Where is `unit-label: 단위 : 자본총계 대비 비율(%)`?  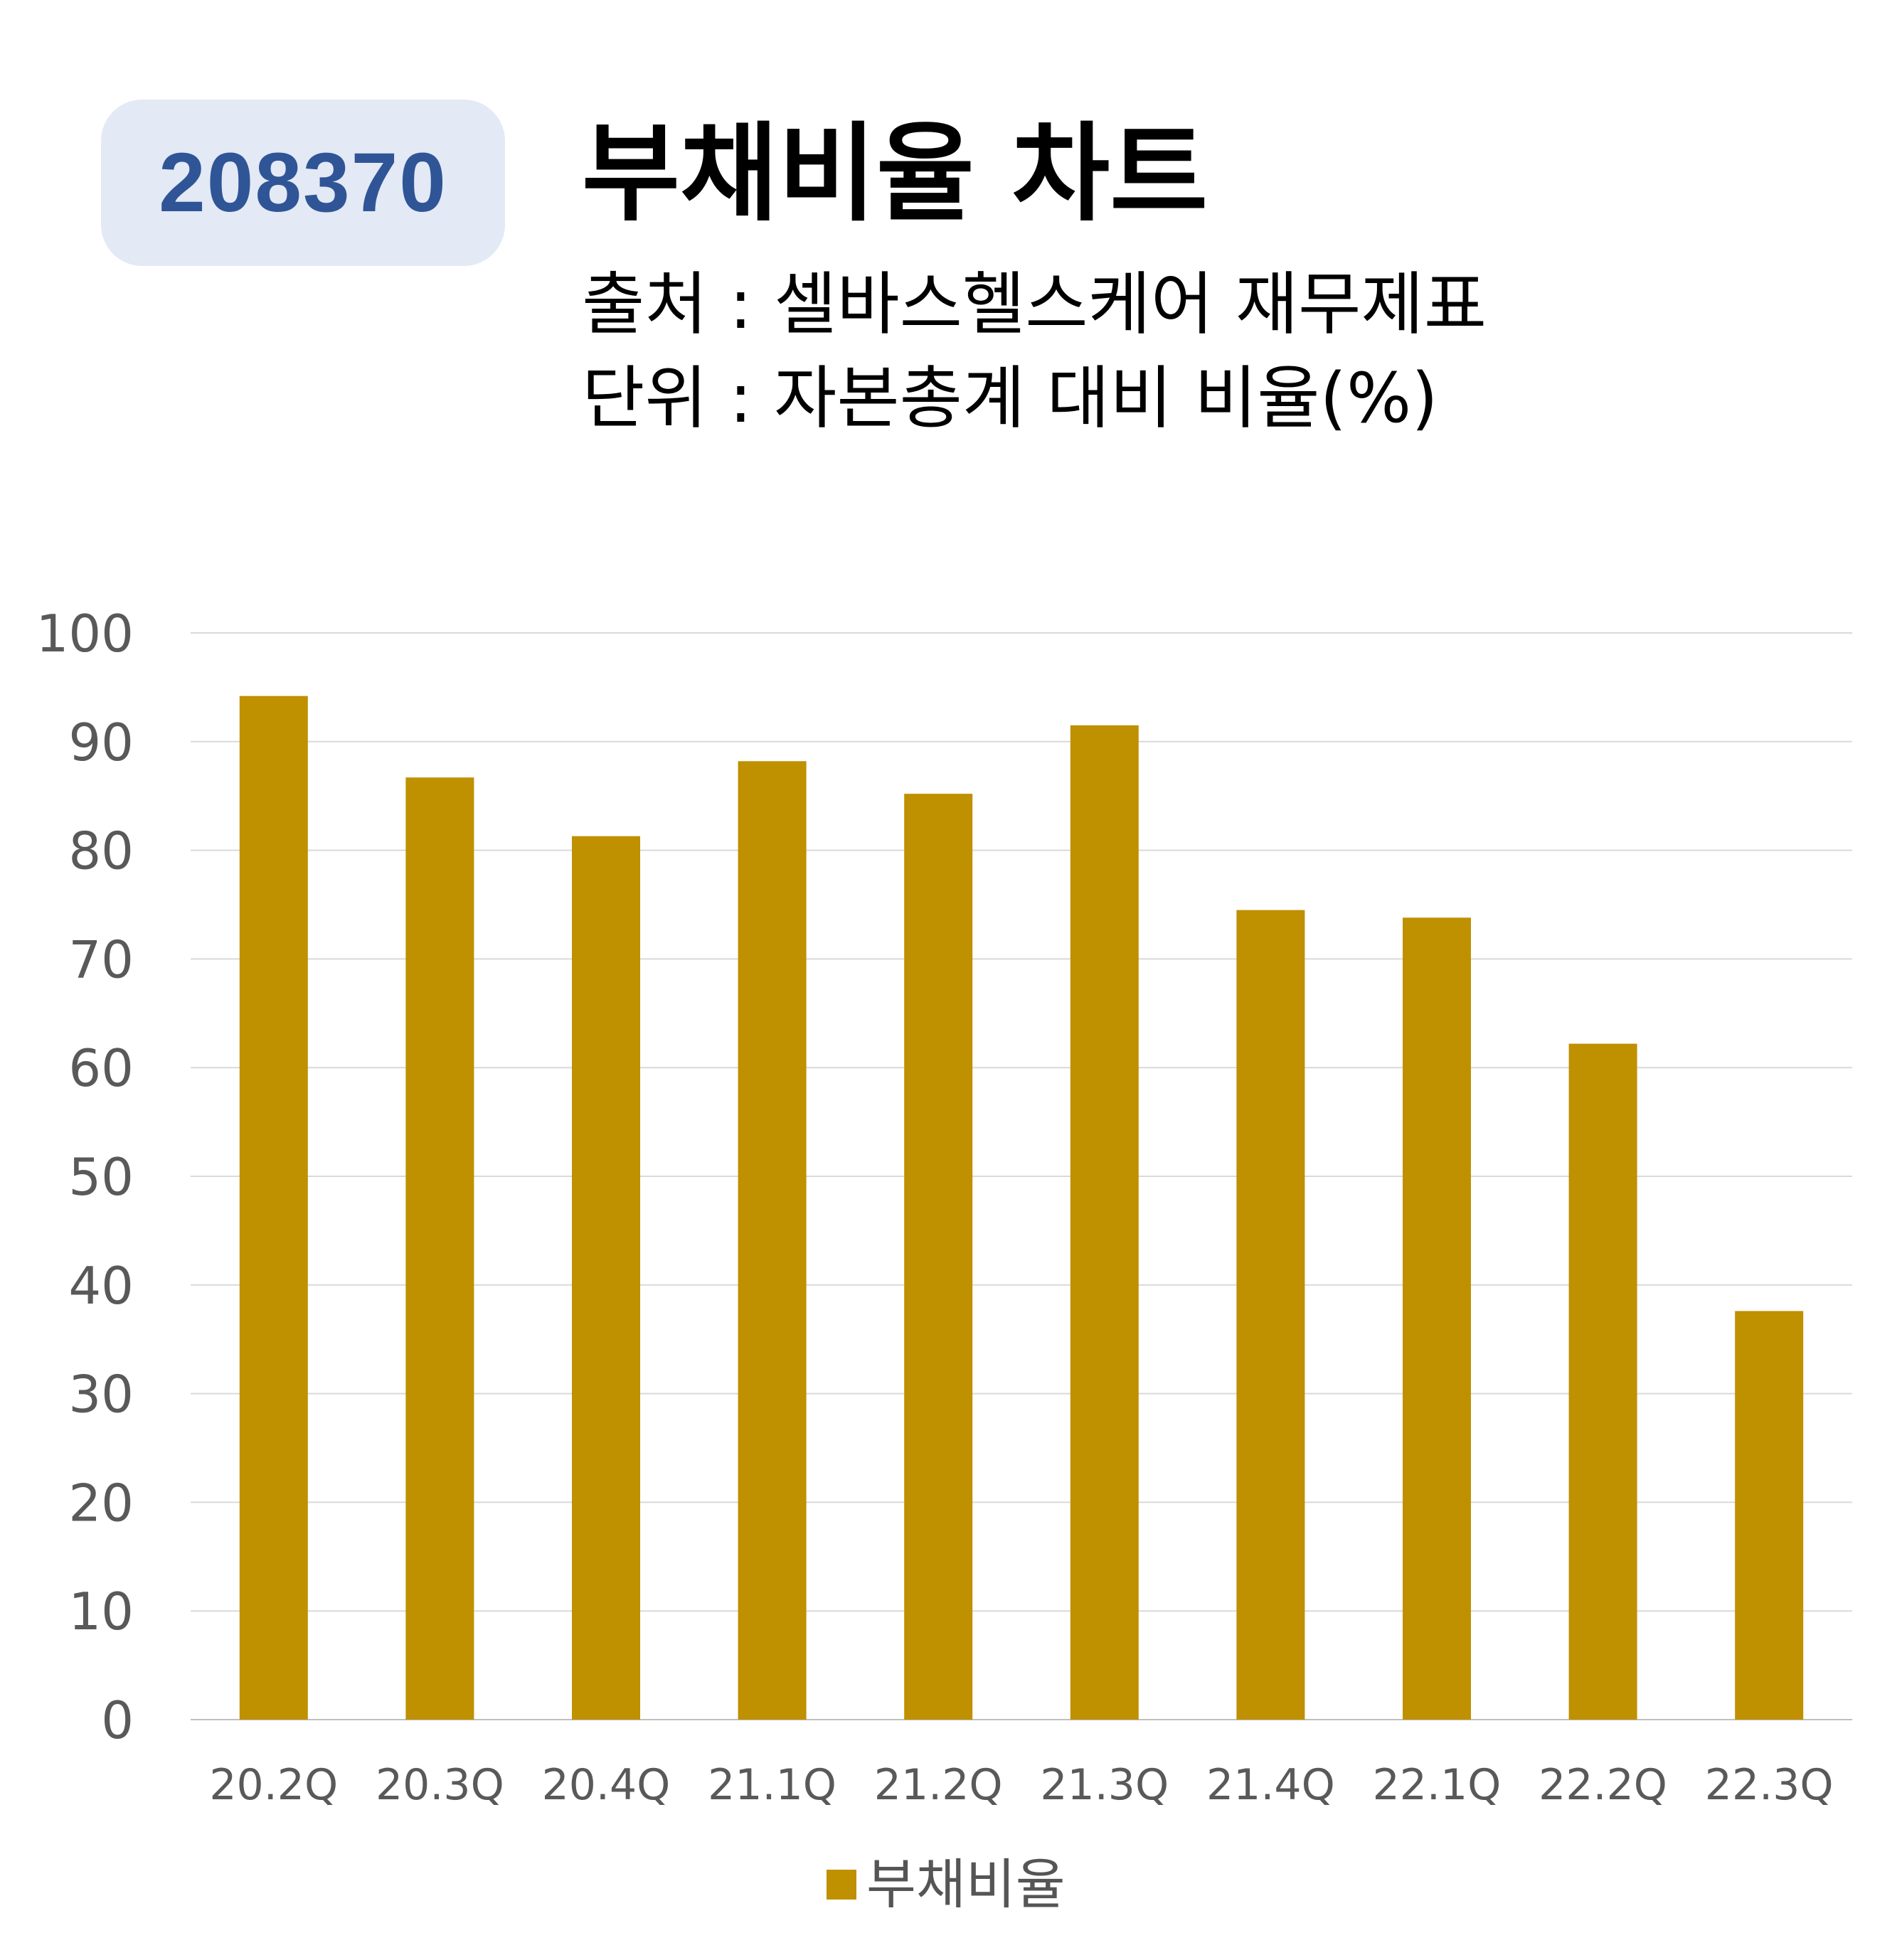
unit-label: 단위 : 자본총계 대비 비율(%) is located at coordinates (1010, 398).